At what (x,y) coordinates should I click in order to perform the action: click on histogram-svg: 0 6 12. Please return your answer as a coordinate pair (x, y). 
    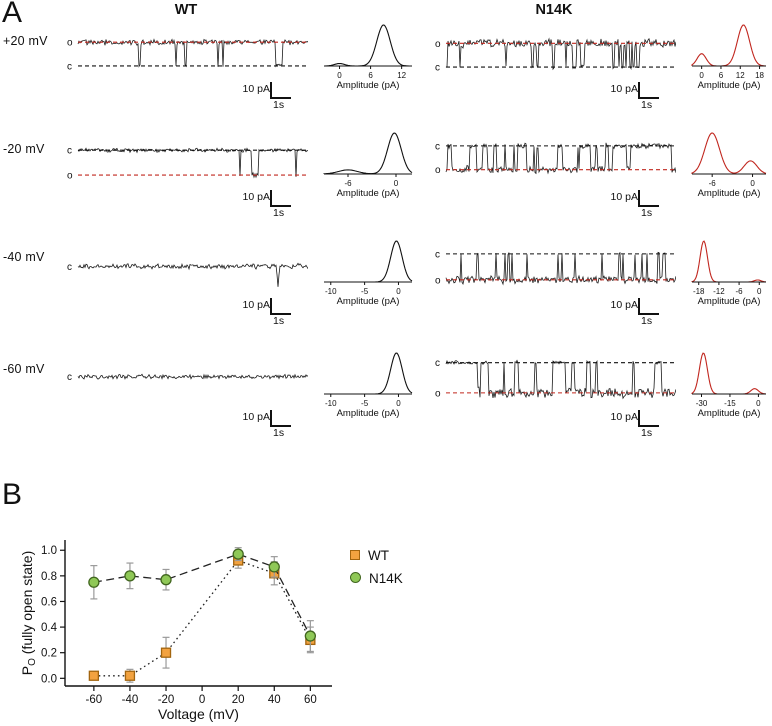
    Looking at the image, I should click on (368, 52).